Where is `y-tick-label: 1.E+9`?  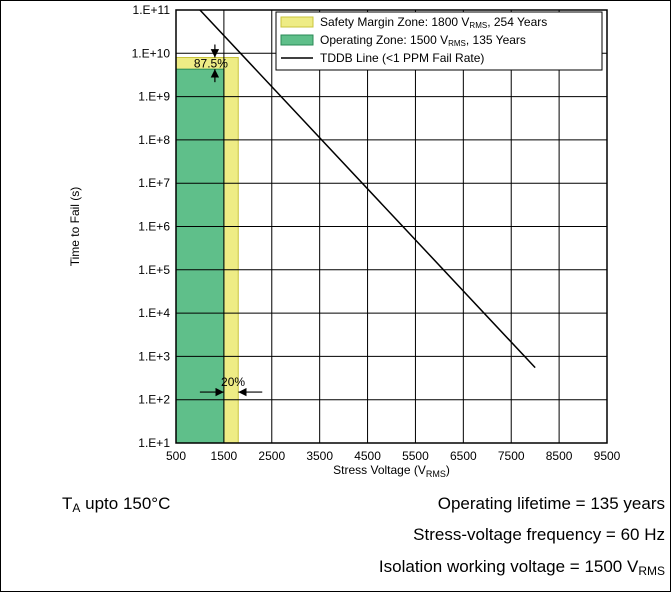 y-tick-label: 1.E+9 is located at coordinates (154, 97).